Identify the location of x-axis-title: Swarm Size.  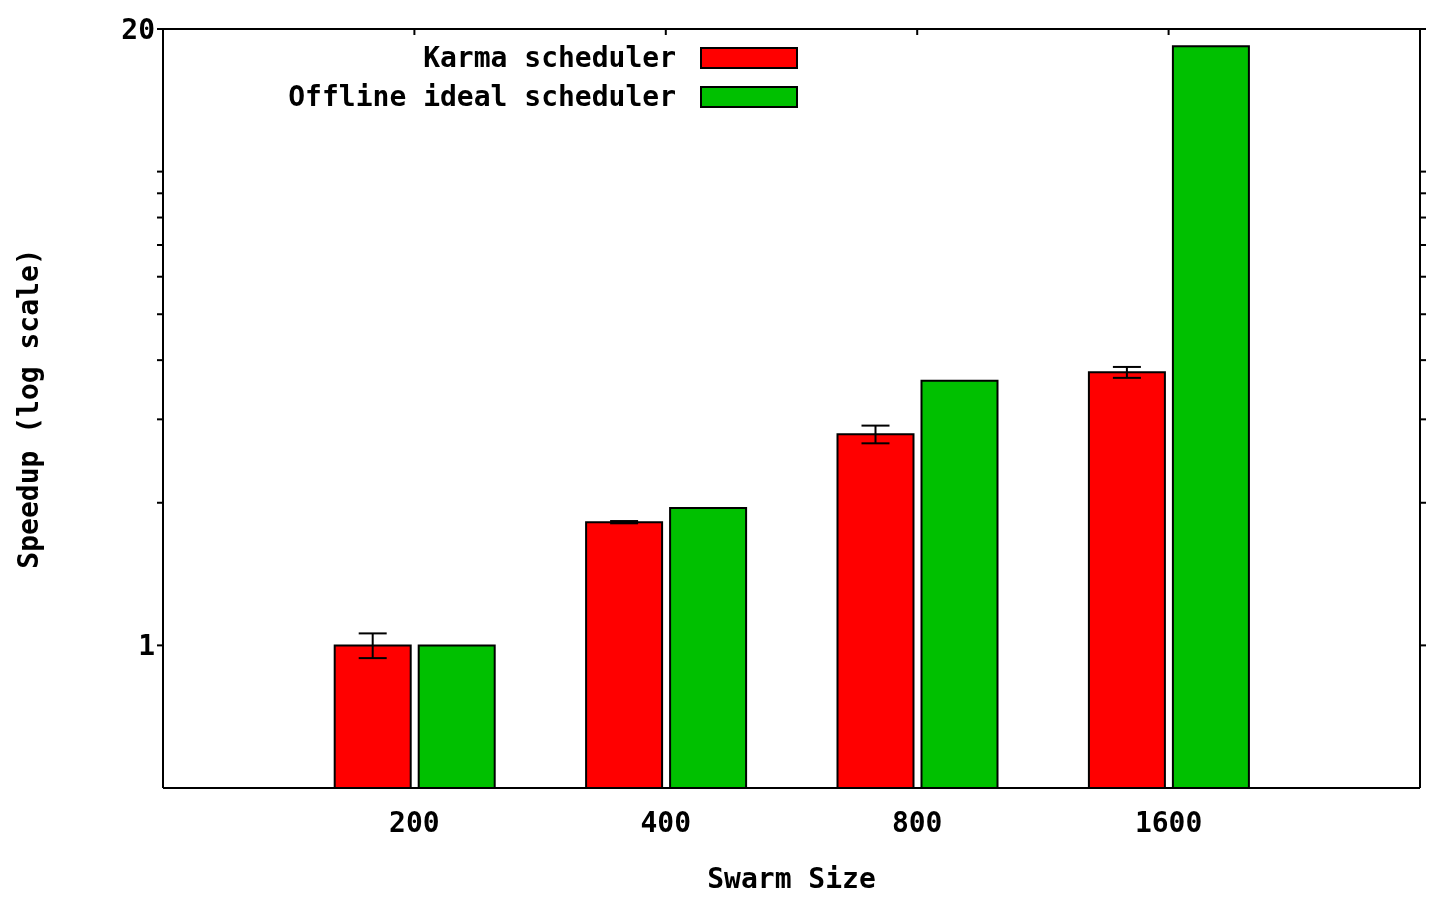
(791, 878).